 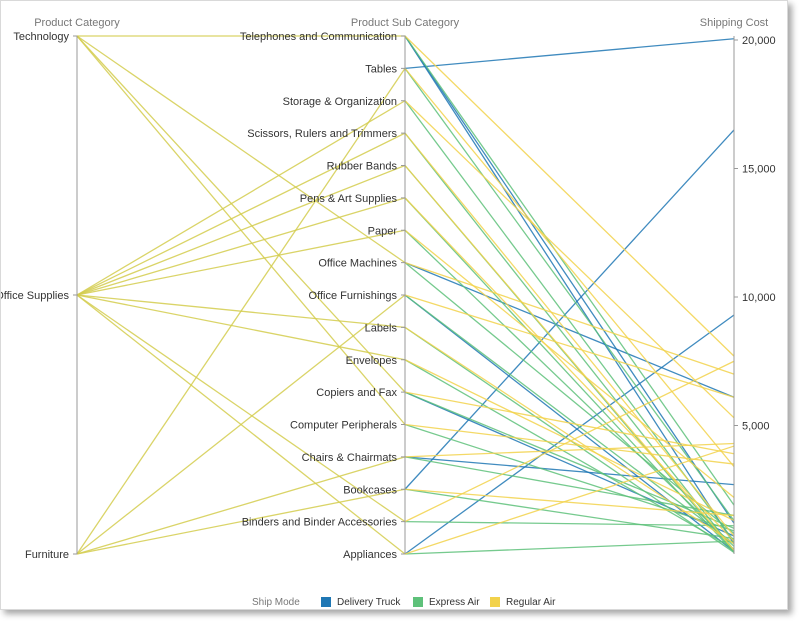 What do you see at coordinates (356, 393) in the screenshot?
I see `subcategory-label-copiers-and-fax: Copiers and Fax` at bounding box center [356, 393].